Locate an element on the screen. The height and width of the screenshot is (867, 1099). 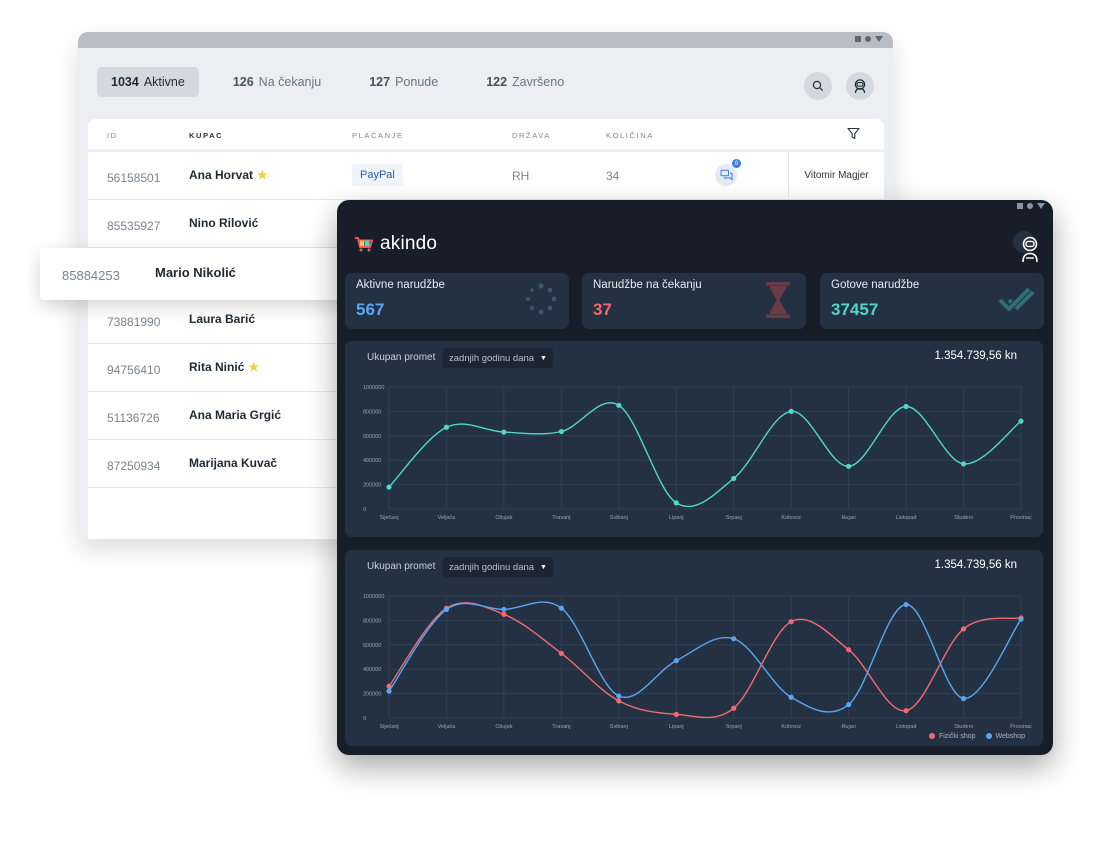
series-line is located at coordinates (705, 455).